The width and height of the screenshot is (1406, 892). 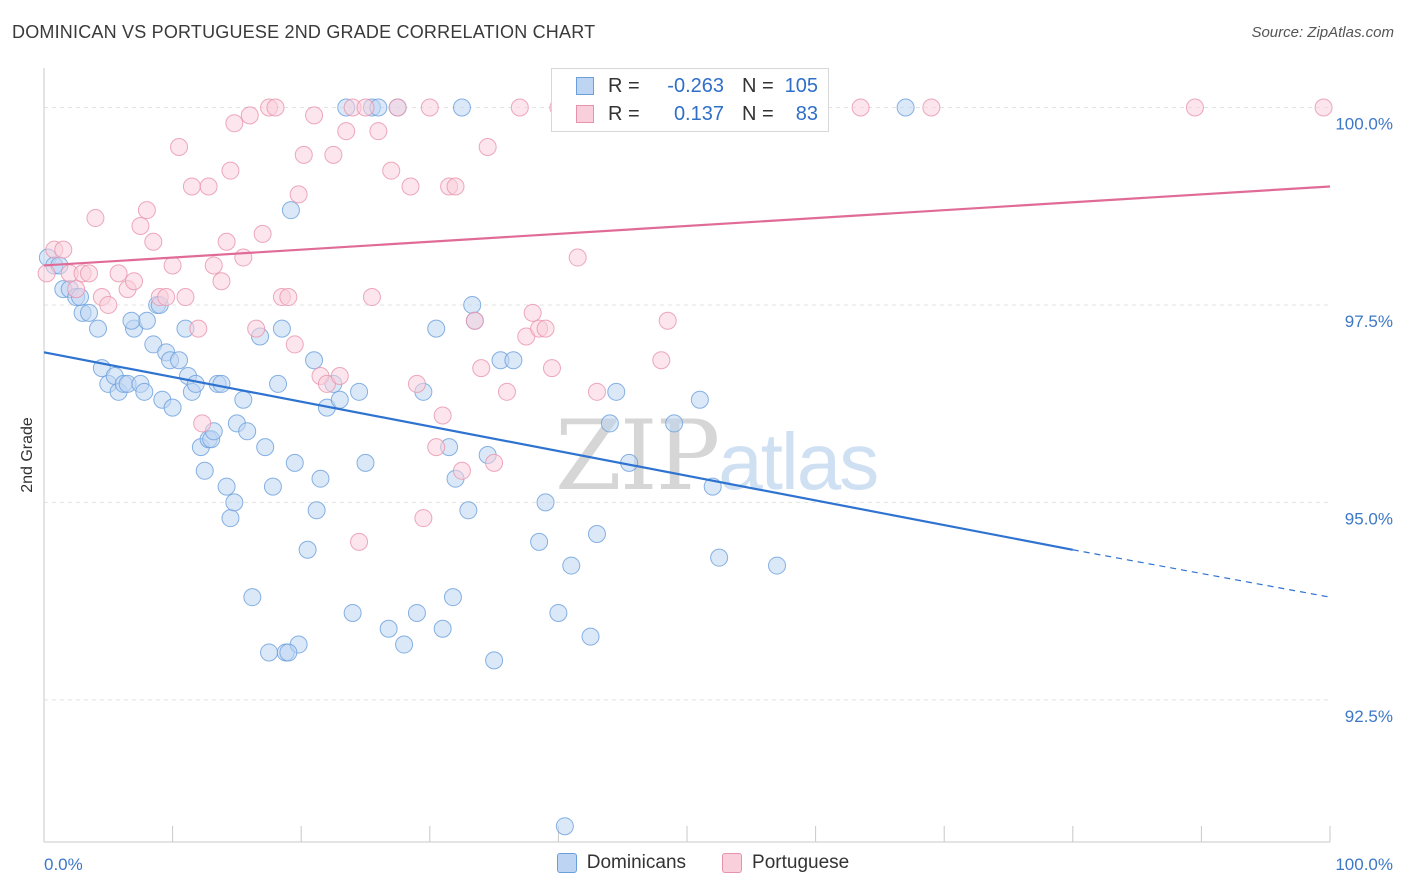 I want to click on y-tick-label: 95.0%, so click(x=1369, y=518).